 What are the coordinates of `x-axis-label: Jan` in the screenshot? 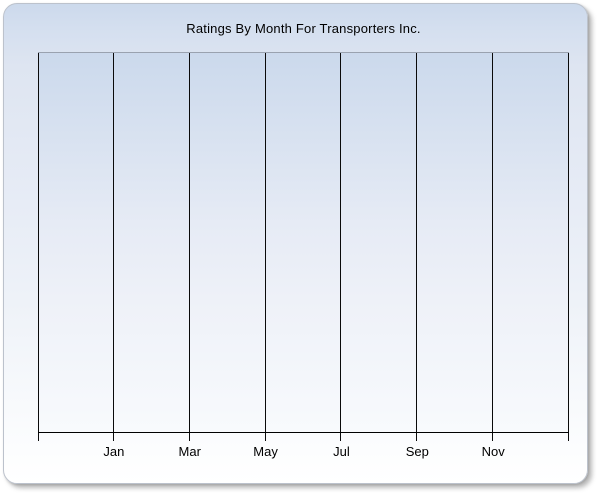 It's located at (114, 451).